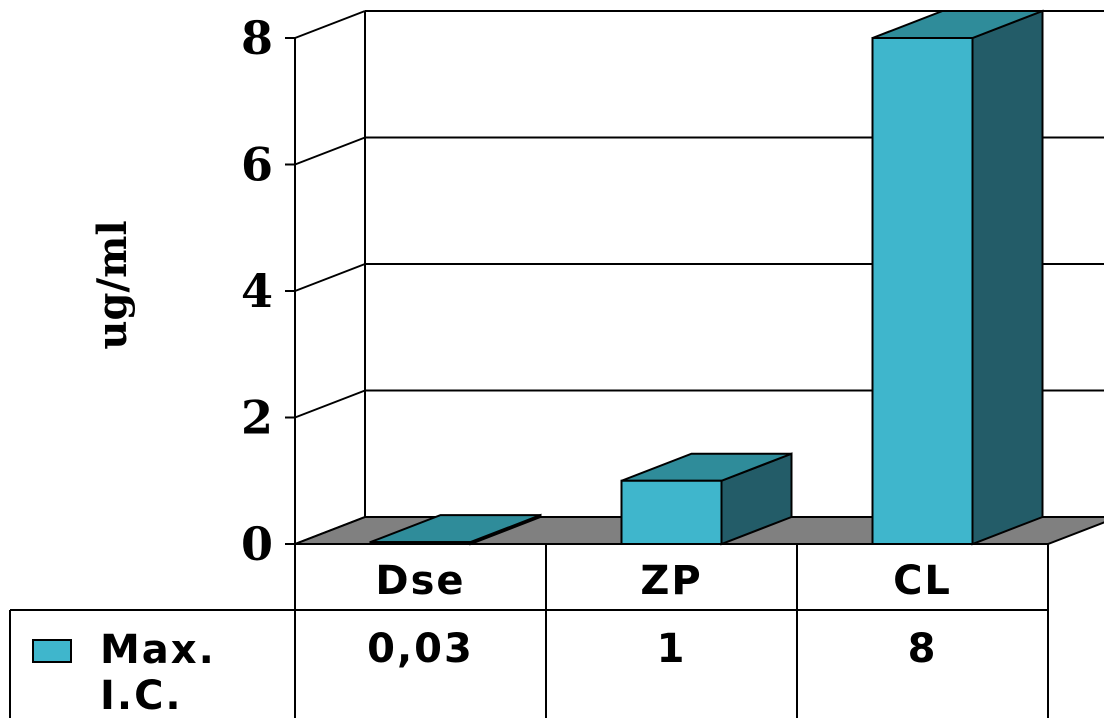 The width and height of the screenshot is (1104, 718). I want to click on y-axis: 0 2 4 6 8, so click(268, 291).